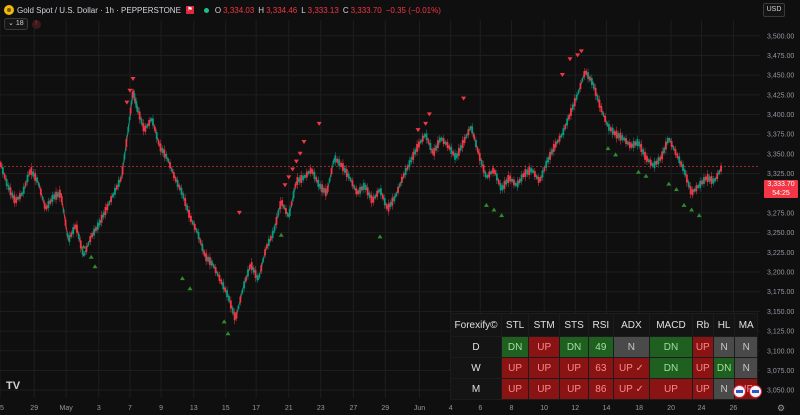 This screenshot has height=415, width=800. Describe the element at coordinates (671, 389) in the screenshot. I see `table-cell: UP` at that location.